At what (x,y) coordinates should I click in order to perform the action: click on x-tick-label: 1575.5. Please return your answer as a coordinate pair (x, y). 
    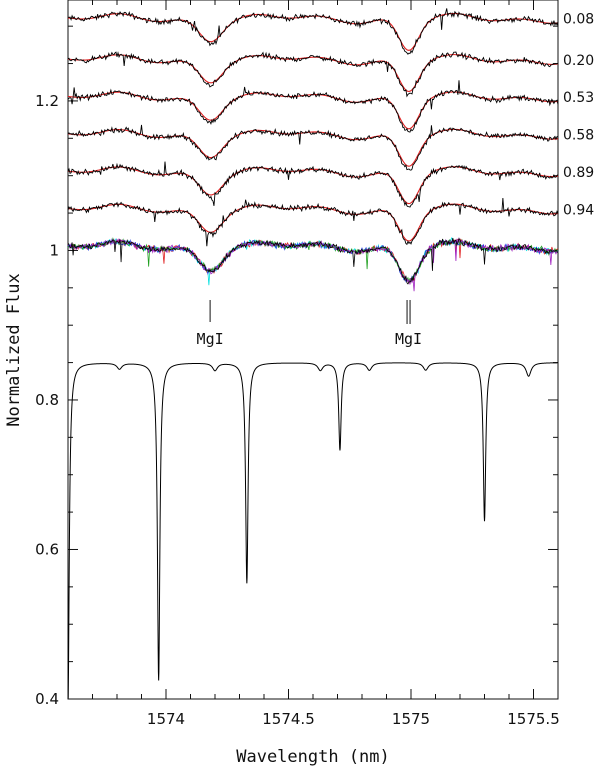
    Looking at the image, I should click on (533, 719).